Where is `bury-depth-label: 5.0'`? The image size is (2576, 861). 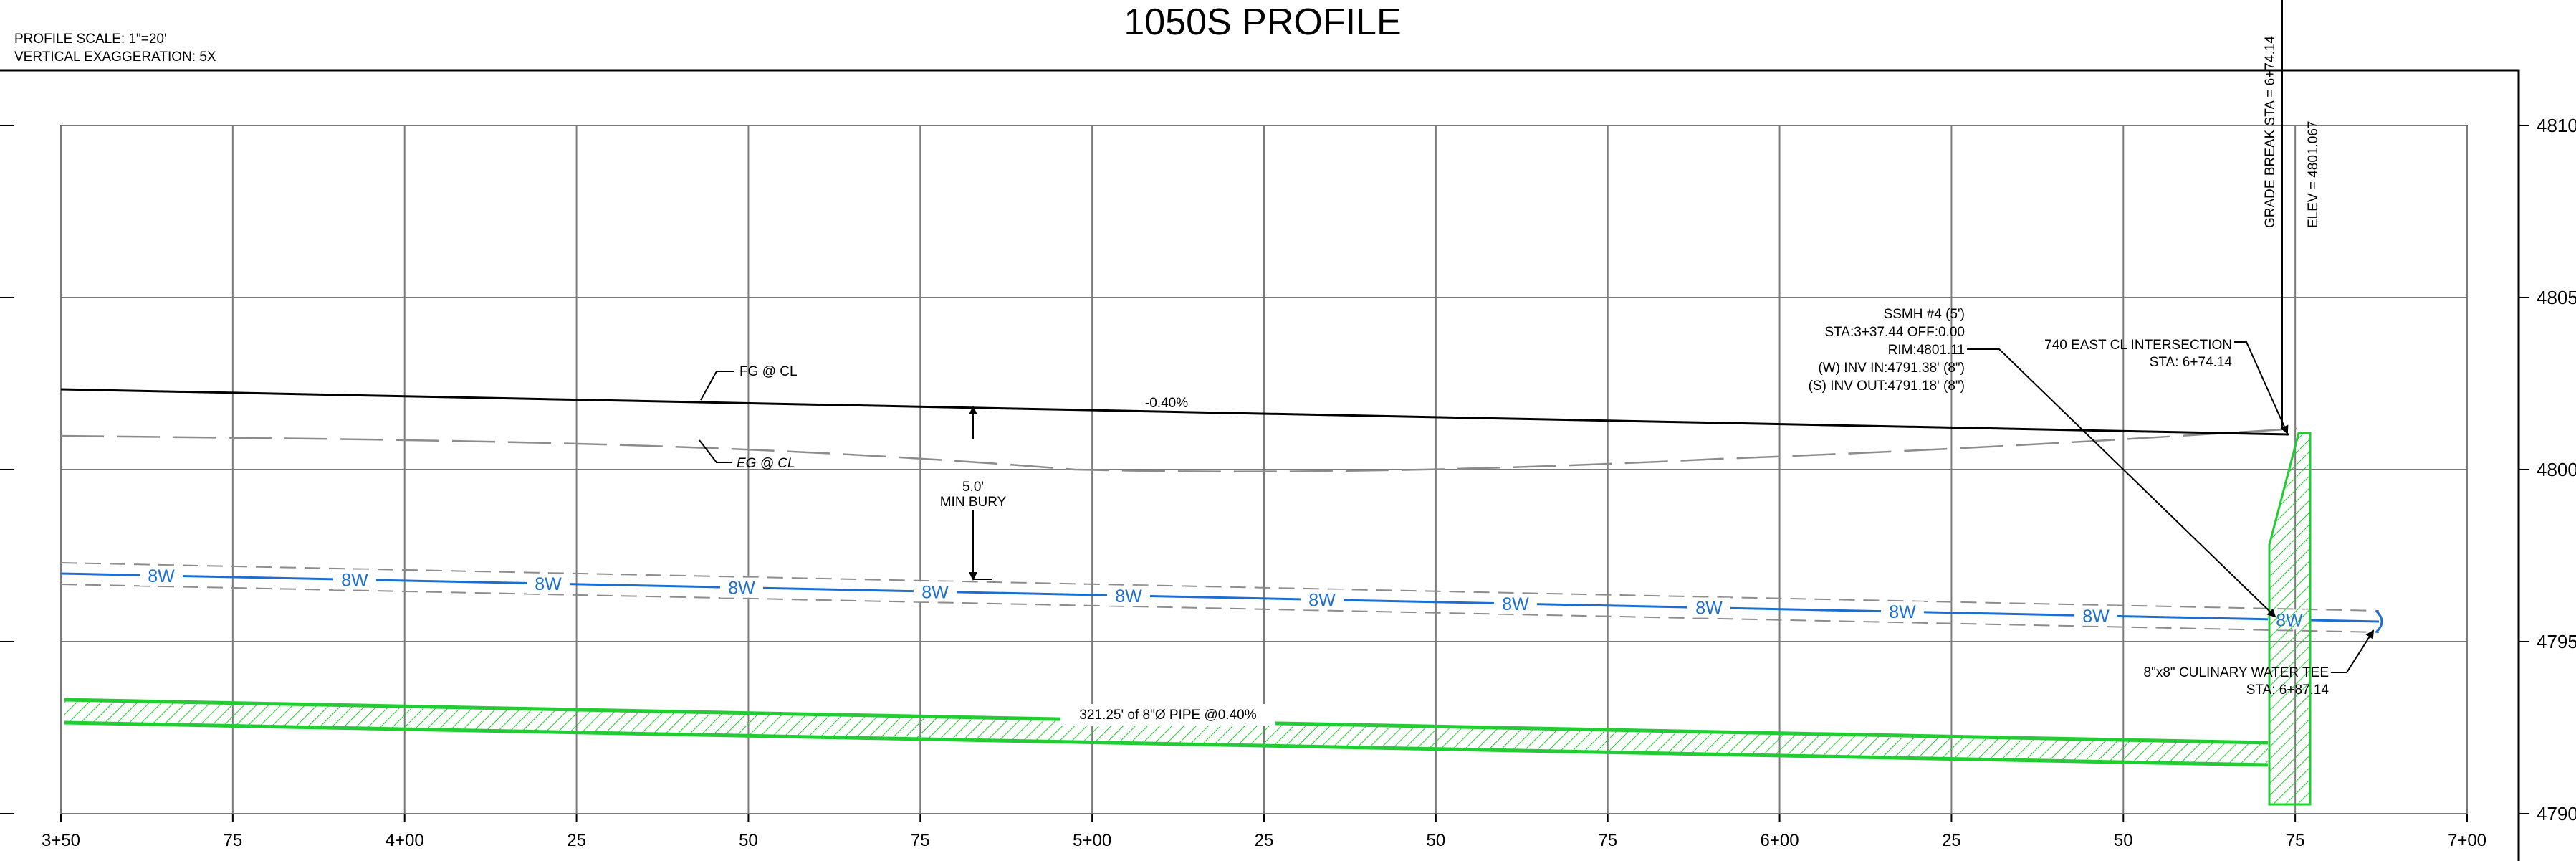
bury-depth-label: 5.0' is located at coordinates (973, 488).